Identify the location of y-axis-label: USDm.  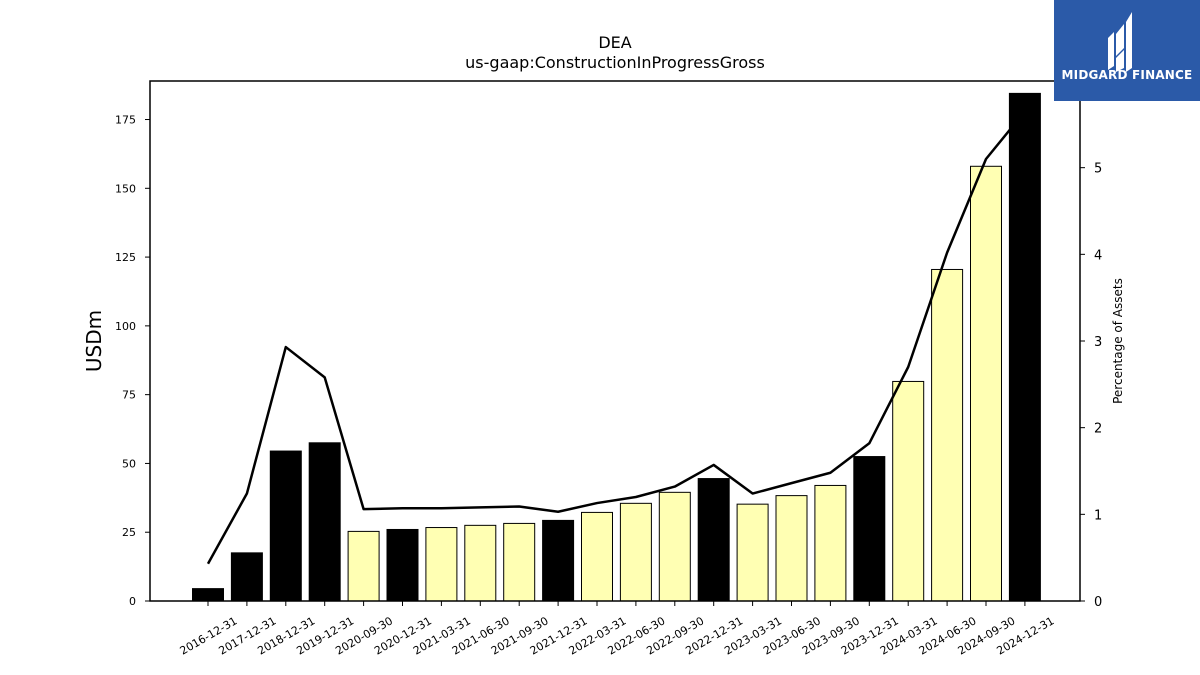
(94, 341).